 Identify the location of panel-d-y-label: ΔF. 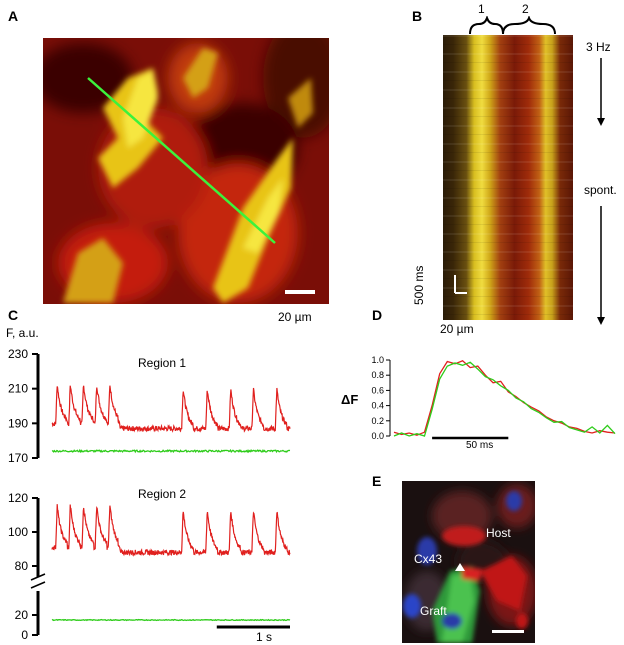
(350, 399).